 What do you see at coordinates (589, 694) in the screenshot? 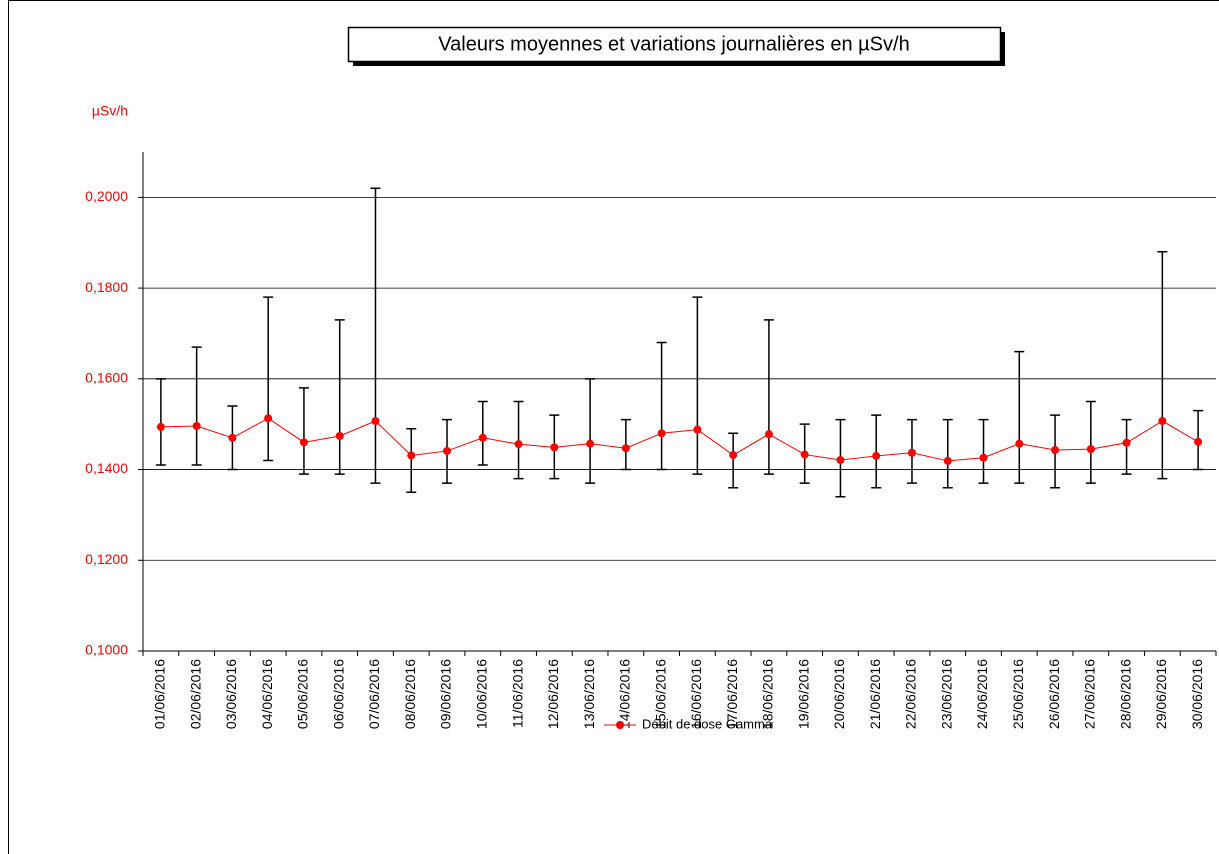
I see `x-tick-label: 13/06/2016` at bounding box center [589, 694].